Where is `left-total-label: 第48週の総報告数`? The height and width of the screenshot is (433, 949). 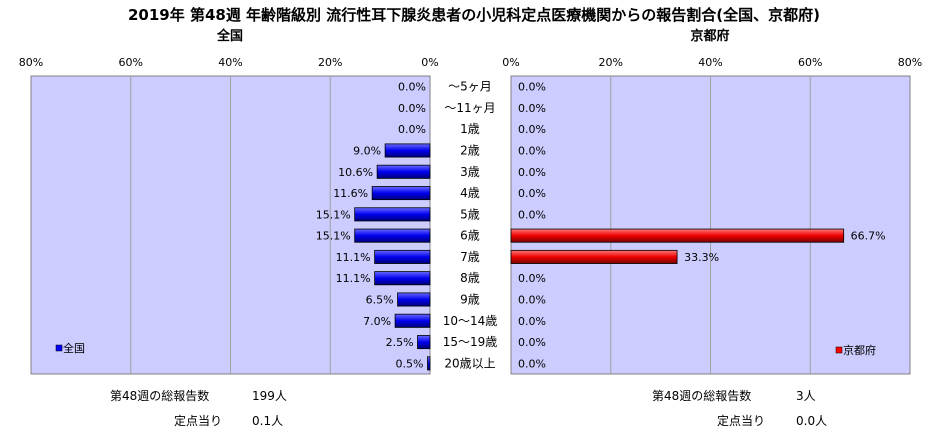
left-total-label: 第48週の総報告数 is located at coordinates (160, 396).